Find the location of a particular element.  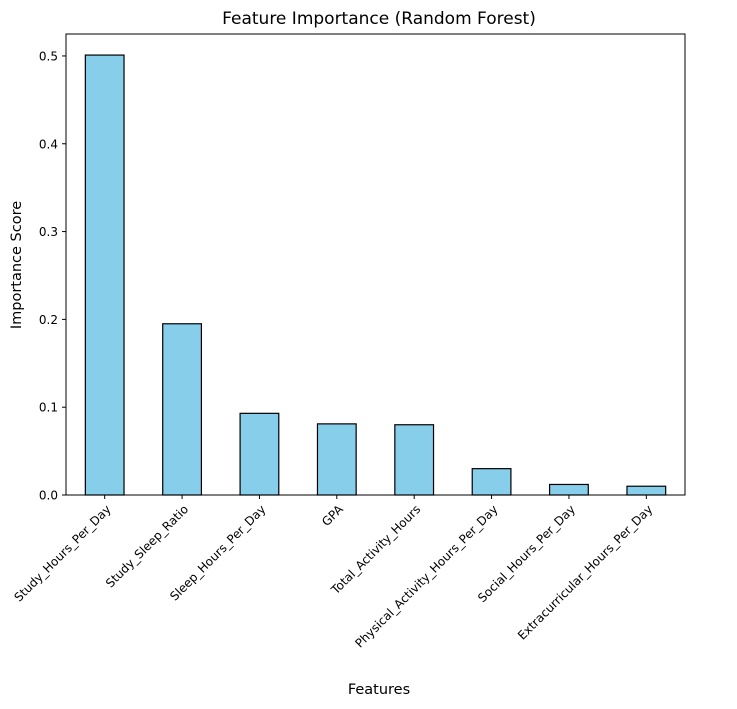

bar-total-activity-hours is located at coordinates (414, 460).